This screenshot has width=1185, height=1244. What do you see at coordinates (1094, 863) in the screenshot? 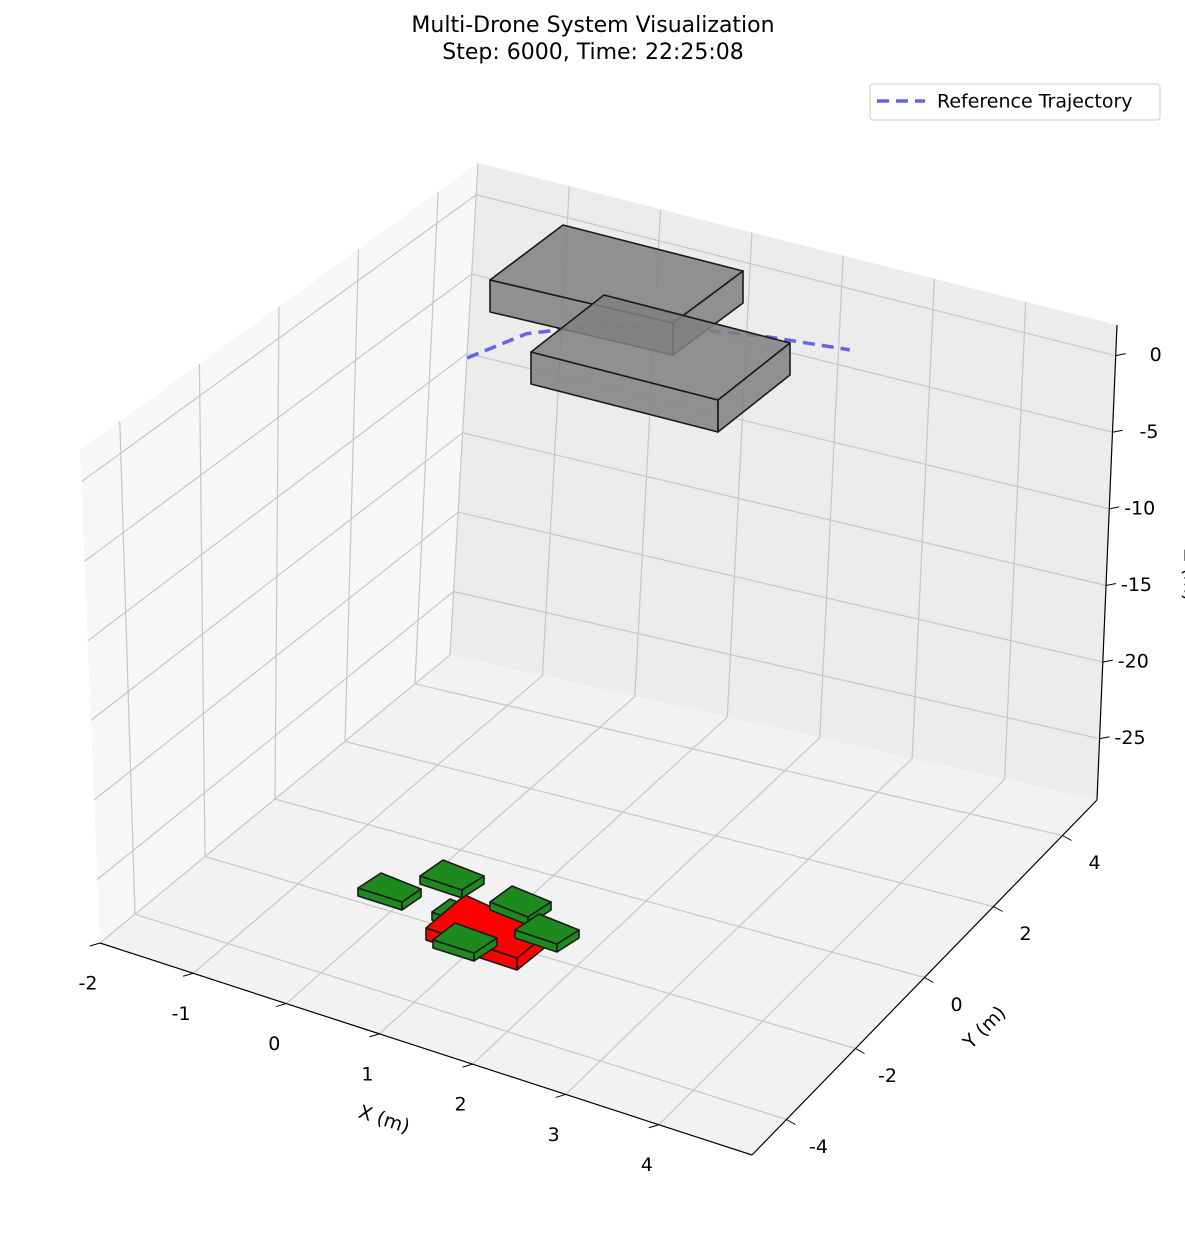
I see `y-tick-label: 4` at bounding box center [1094, 863].